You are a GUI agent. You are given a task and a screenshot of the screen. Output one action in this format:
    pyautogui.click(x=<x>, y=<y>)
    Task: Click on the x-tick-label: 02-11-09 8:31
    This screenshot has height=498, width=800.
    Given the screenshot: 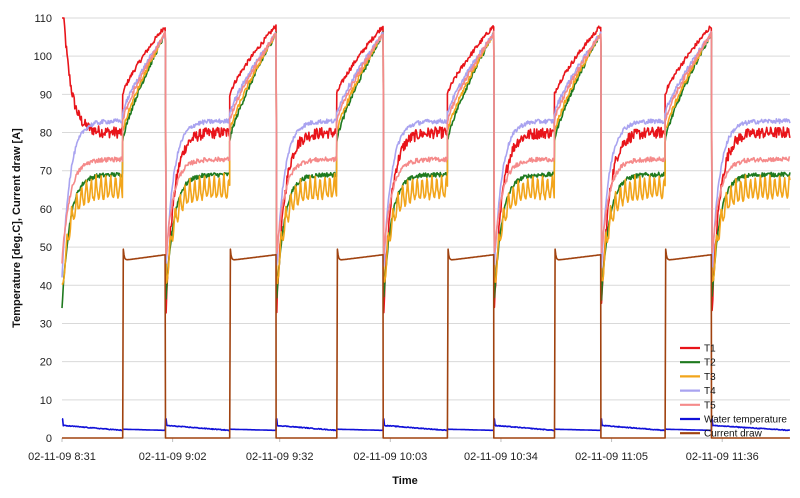 What is the action you would take?
    pyautogui.click(x=62, y=457)
    